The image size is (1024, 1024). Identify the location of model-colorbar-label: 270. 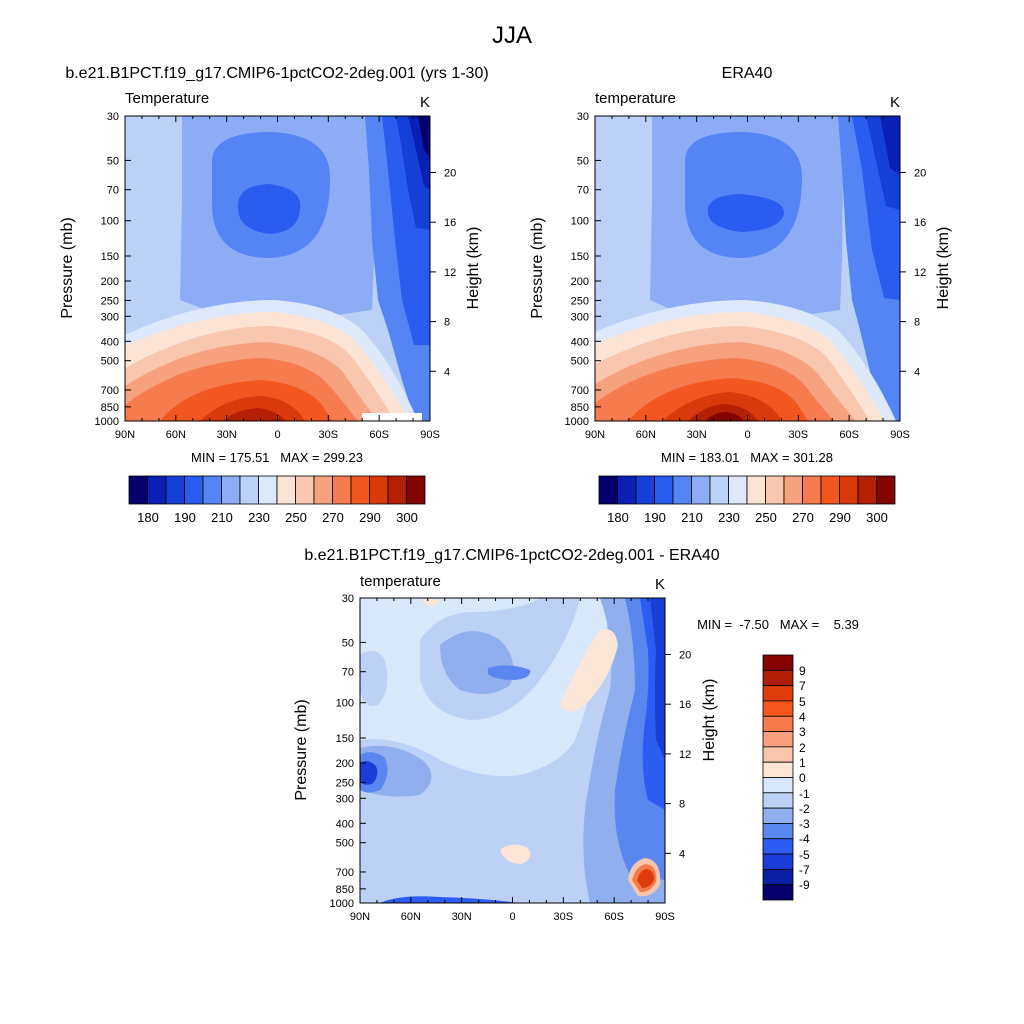
(333, 517).